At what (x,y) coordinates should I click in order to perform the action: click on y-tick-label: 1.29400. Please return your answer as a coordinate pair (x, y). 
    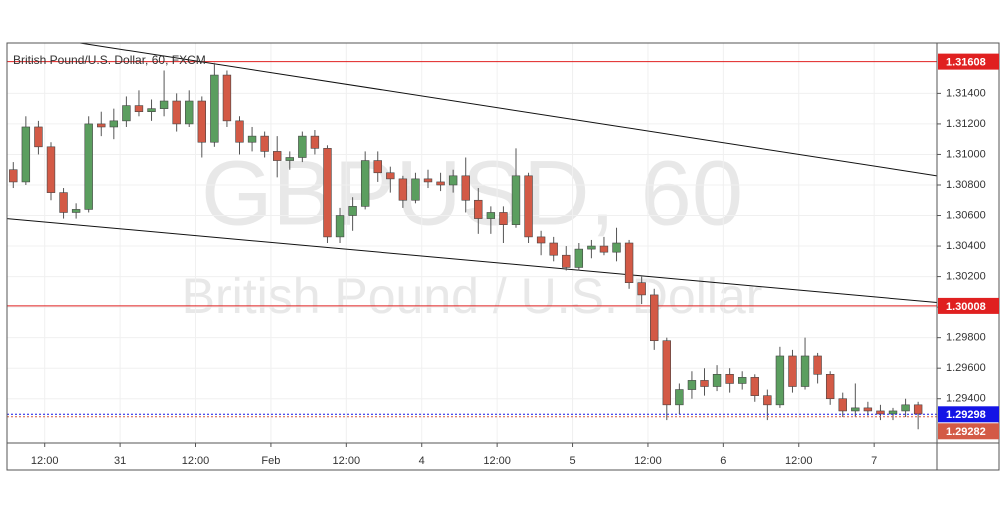
    Looking at the image, I should click on (966, 399).